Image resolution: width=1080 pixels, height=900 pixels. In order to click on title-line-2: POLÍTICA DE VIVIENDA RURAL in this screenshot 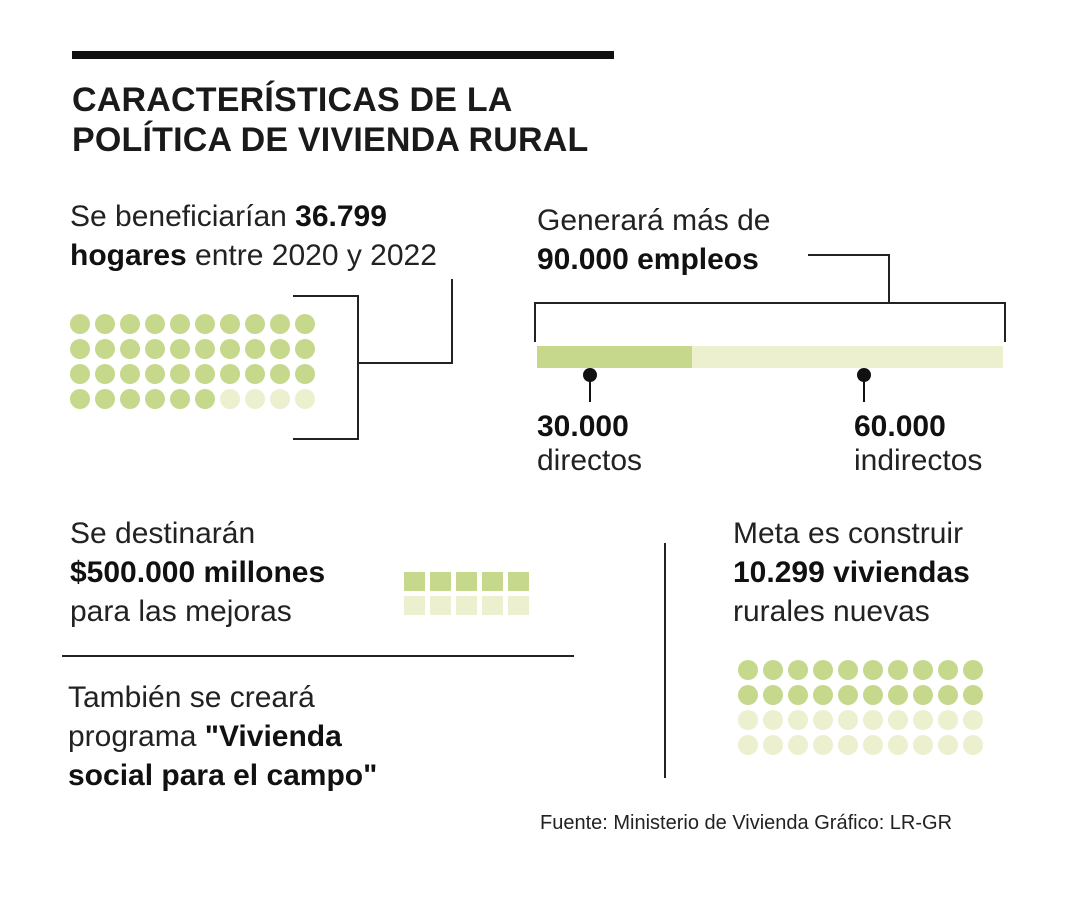, I will do `click(330, 140)`.